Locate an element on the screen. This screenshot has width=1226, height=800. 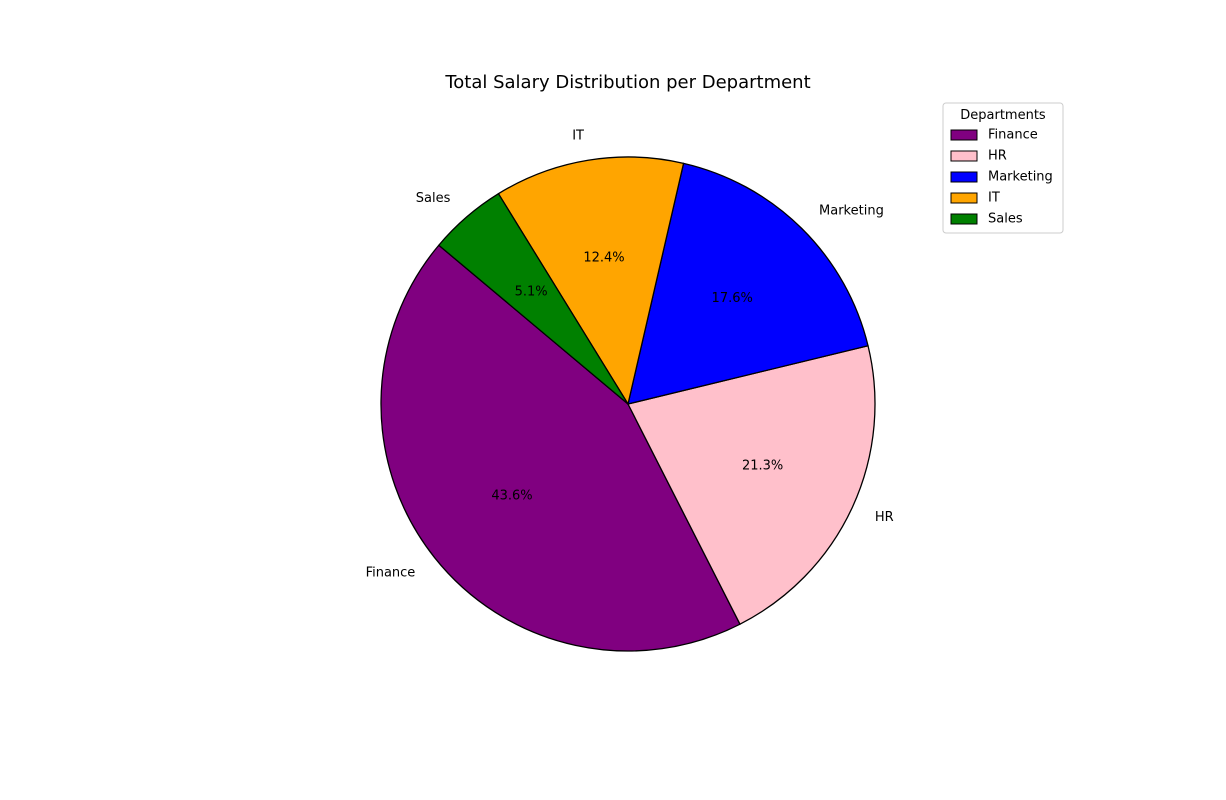
pie-slice-marketing is located at coordinates (748, 283).